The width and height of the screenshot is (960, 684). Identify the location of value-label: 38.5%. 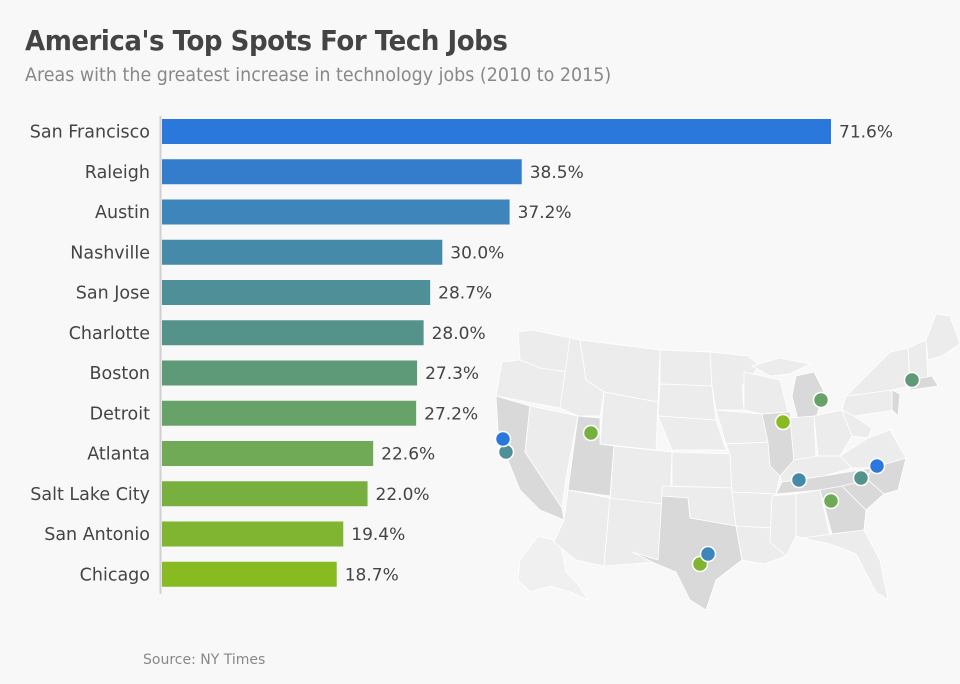
(557, 173).